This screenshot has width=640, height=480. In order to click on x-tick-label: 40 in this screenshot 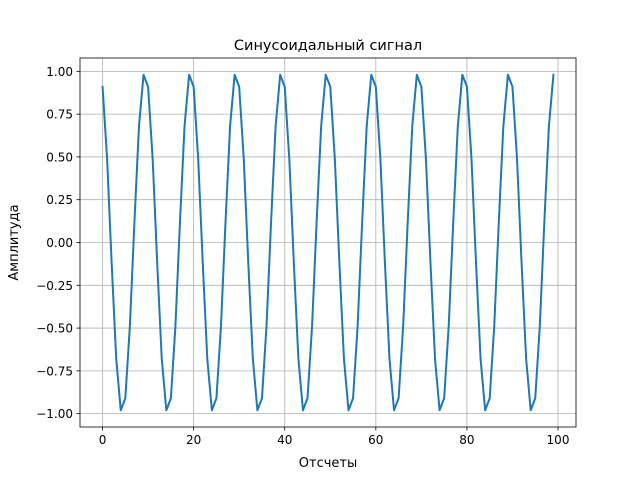, I will do `click(284, 440)`.